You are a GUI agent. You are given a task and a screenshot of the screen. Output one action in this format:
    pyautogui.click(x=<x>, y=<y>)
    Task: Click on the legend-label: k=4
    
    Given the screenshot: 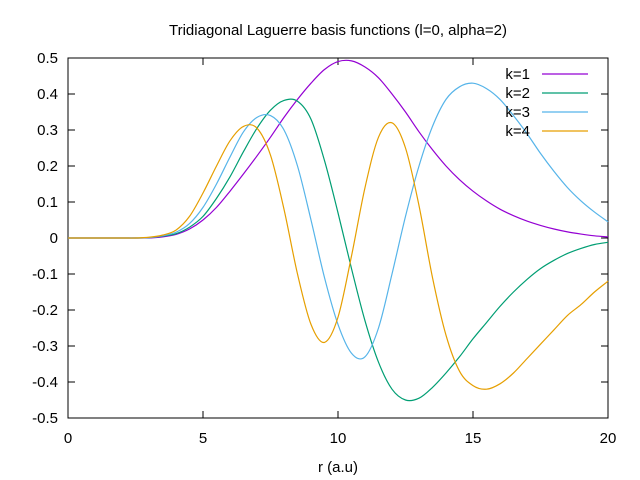 What is the action you would take?
    pyautogui.click(x=517, y=131)
    